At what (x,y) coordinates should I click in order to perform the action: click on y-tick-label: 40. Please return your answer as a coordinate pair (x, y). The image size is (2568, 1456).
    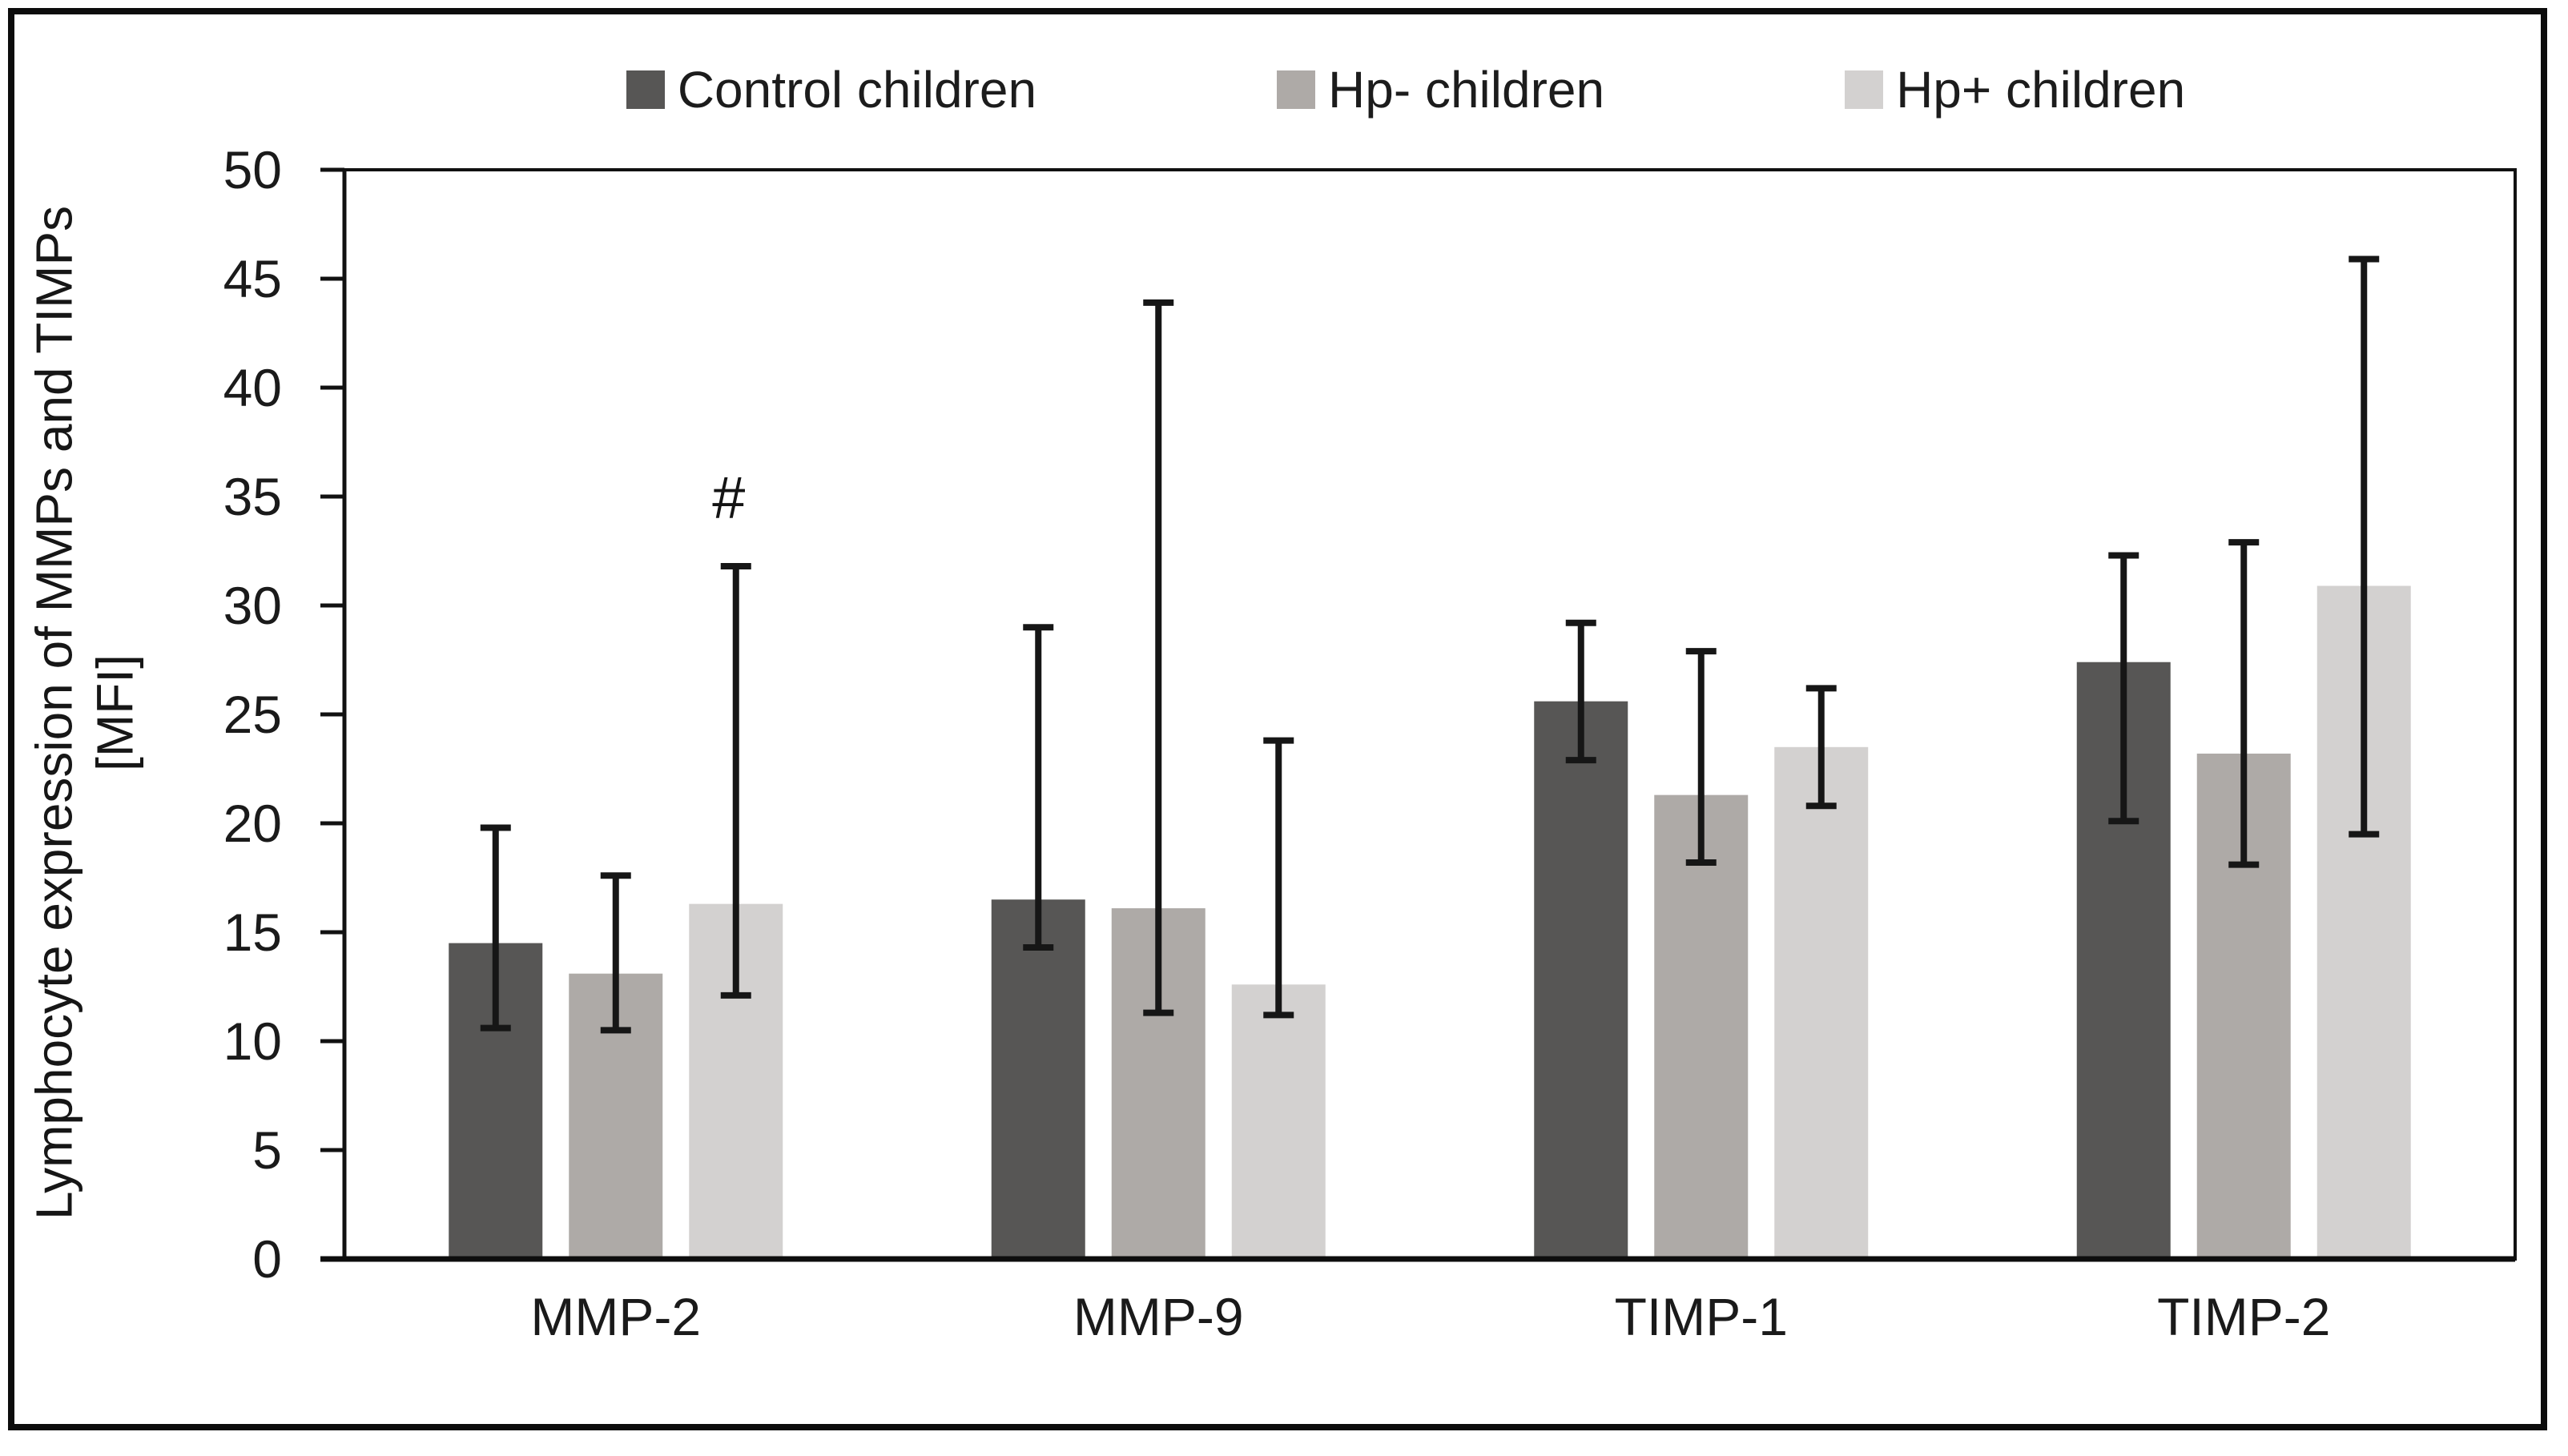
    Looking at the image, I should click on (252, 387).